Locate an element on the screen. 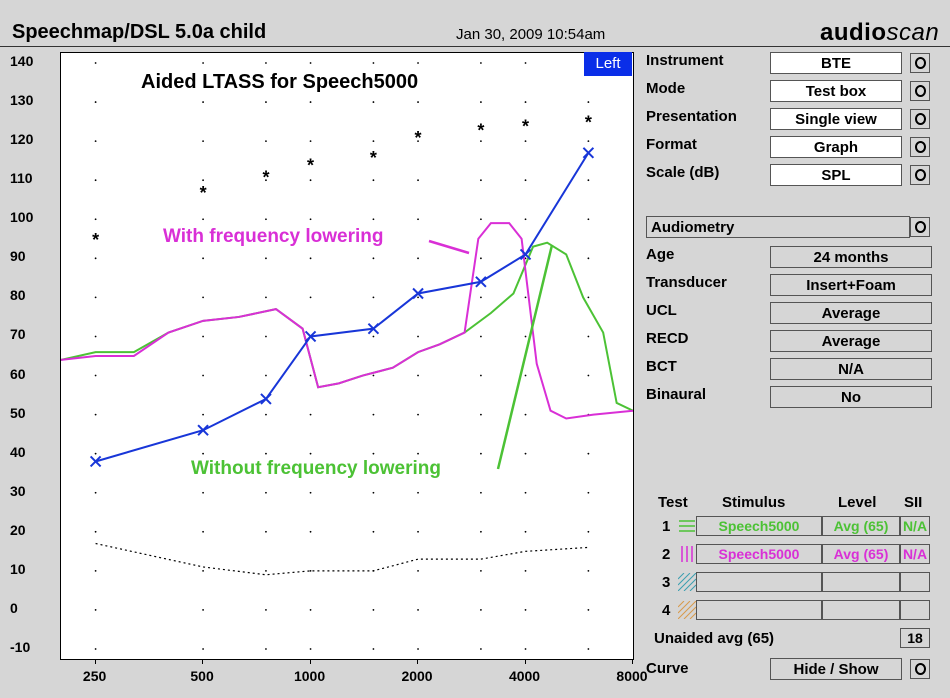 The image size is (950, 698). curve-knob-icon is located at coordinates (920, 669).